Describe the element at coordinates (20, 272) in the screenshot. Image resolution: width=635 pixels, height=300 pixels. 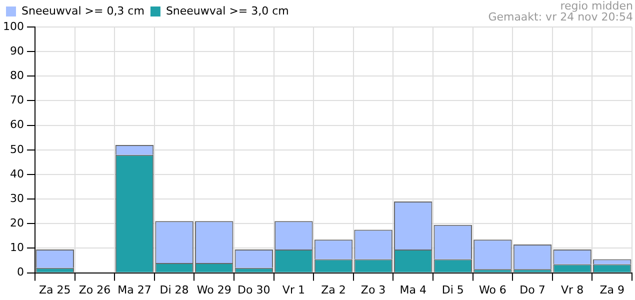
I see `y-tick-label: 0` at that location.